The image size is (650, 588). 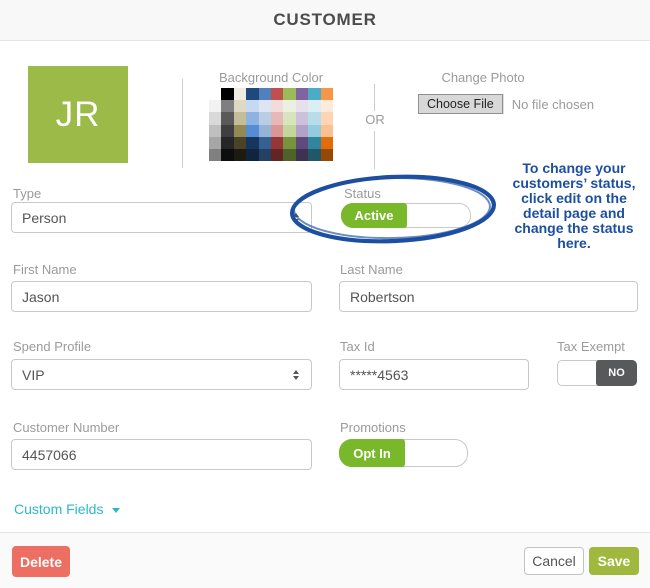 I want to click on status-toggle: Active, so click(x=406, y=215).